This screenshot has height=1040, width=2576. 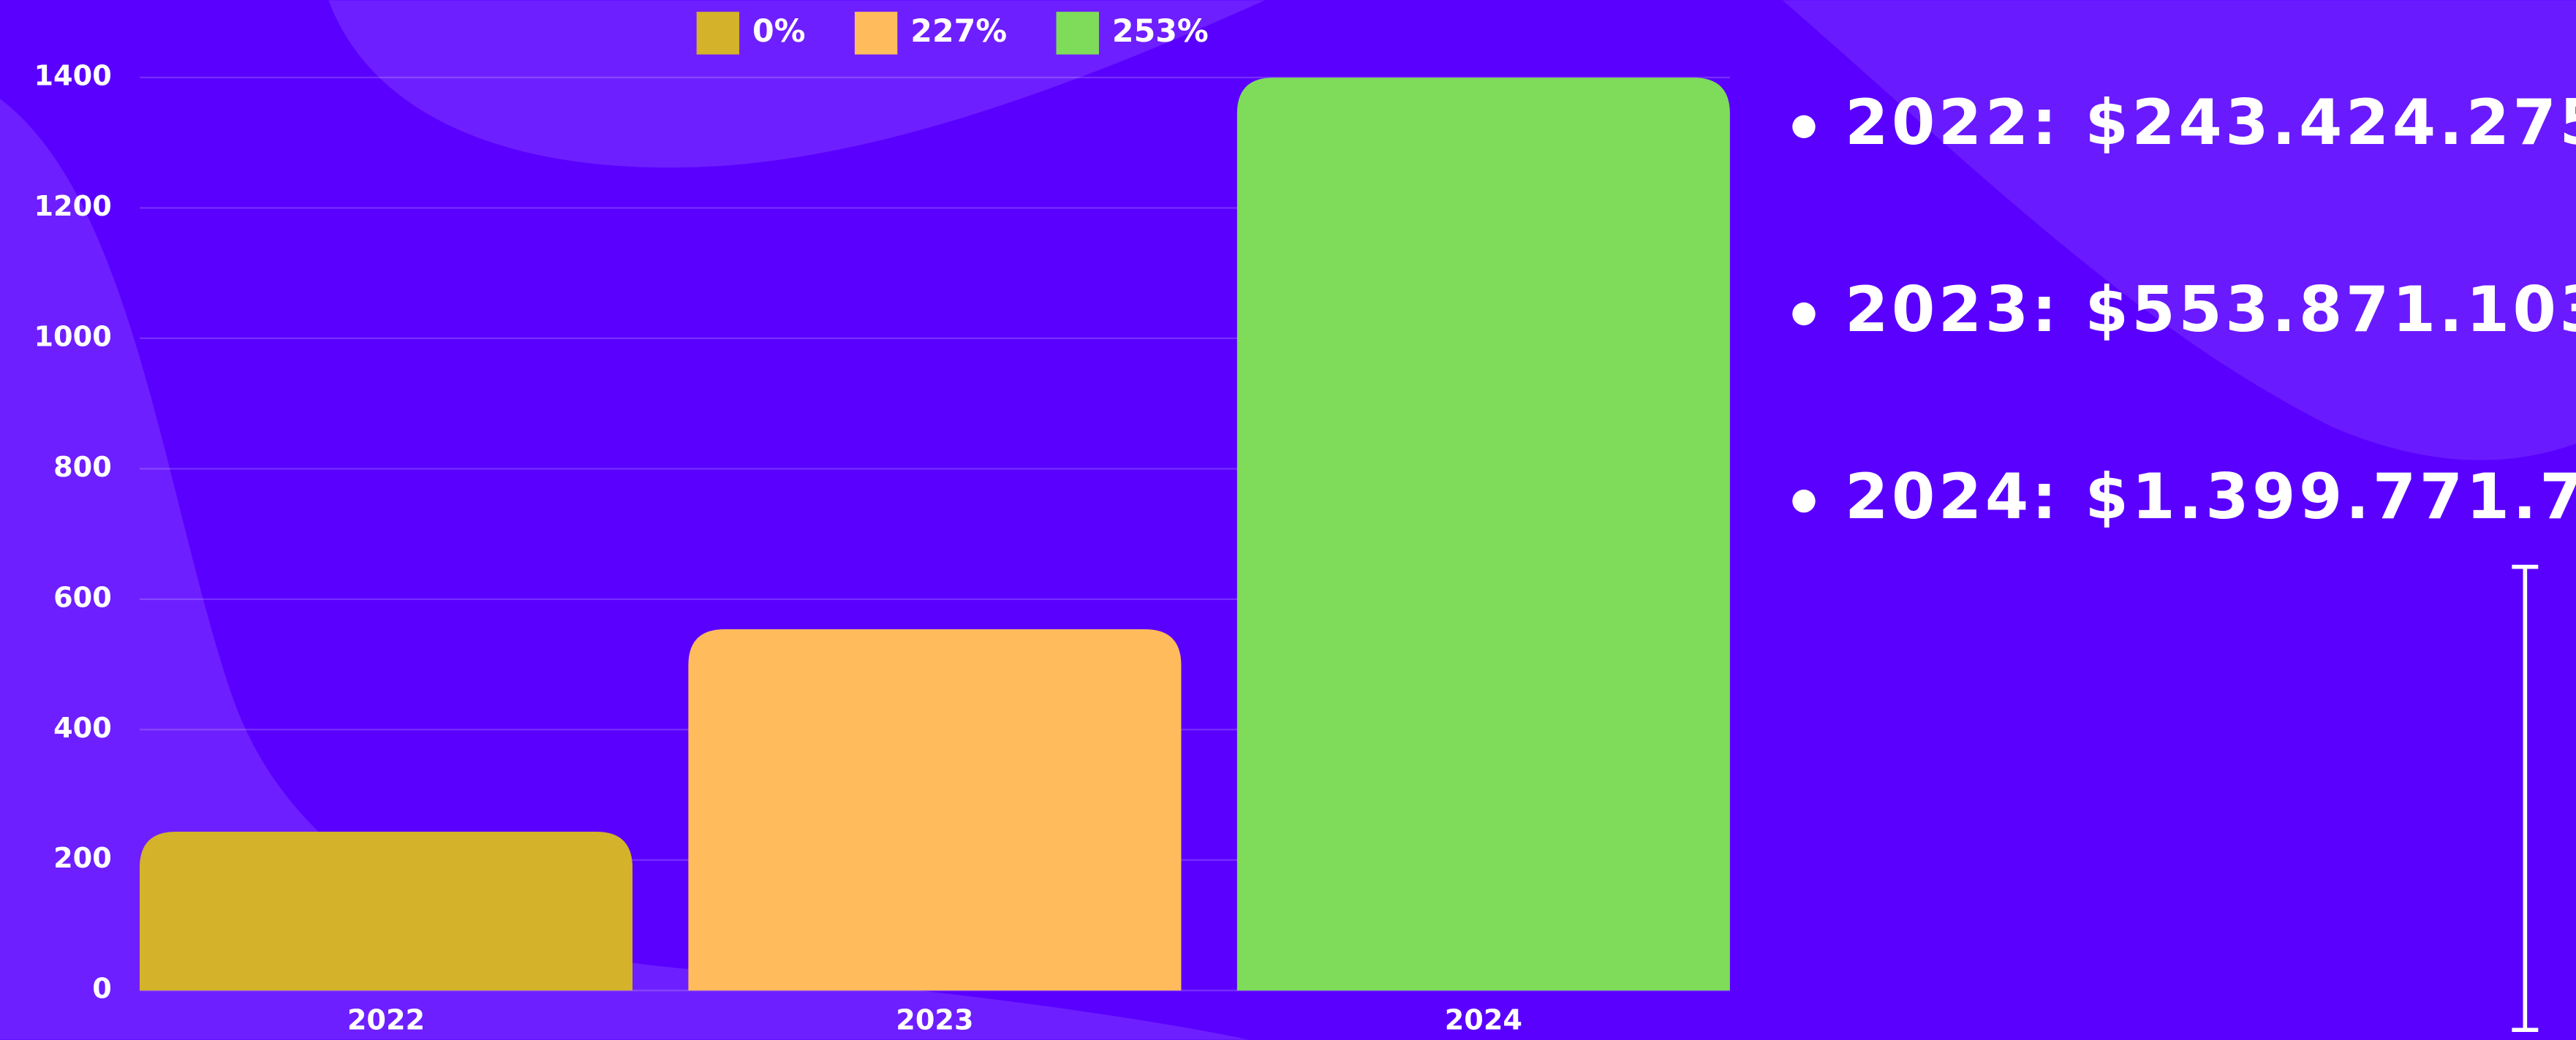 What do you see at coordinates (72, 337) in the screenshot?
I see `y-tick-label: 1000` at bounding box center [72, 337].